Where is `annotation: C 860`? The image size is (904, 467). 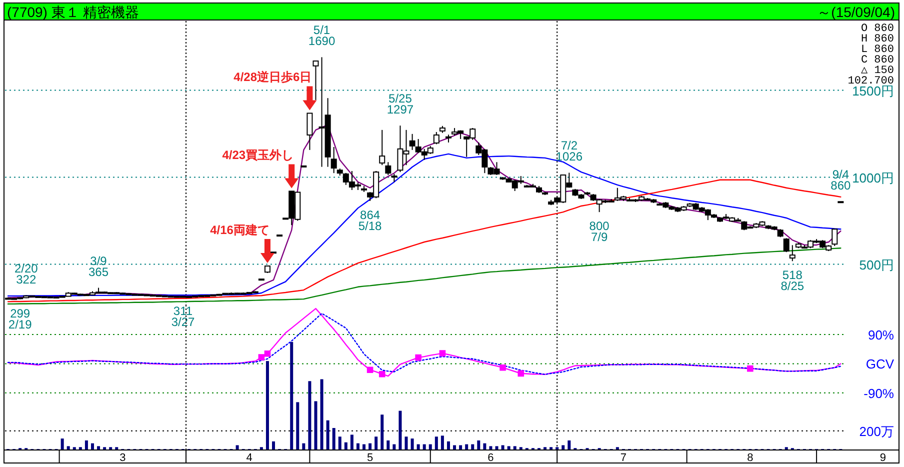
annotation: C 860 is located at coordinates (877, 60).